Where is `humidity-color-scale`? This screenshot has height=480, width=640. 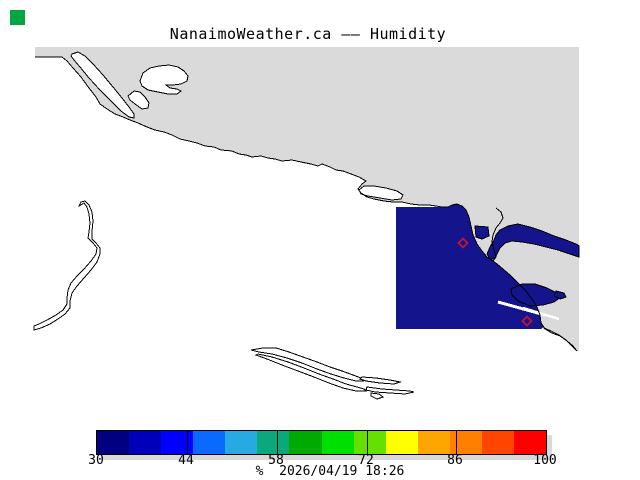 humidity-color-scale is located at coordinates (321, 442).